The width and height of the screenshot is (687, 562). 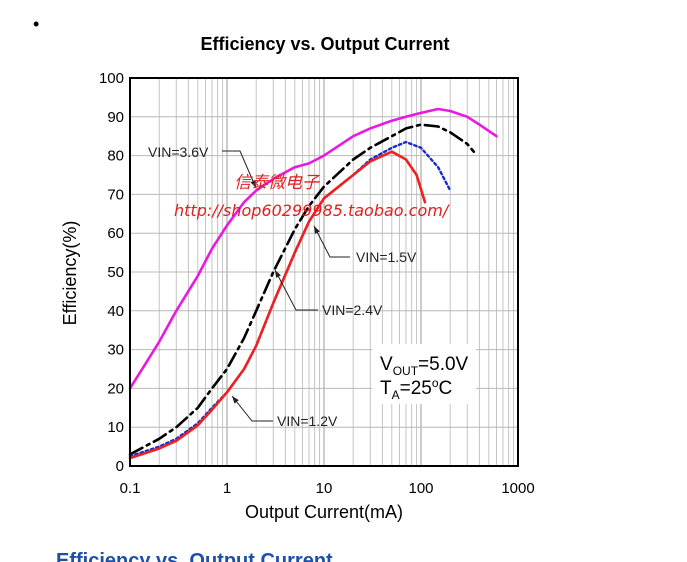 What do you see at coordinates (420, 488) in the screenshot?
I see `x-tick-label: 100` at bounding box center [420, 488].